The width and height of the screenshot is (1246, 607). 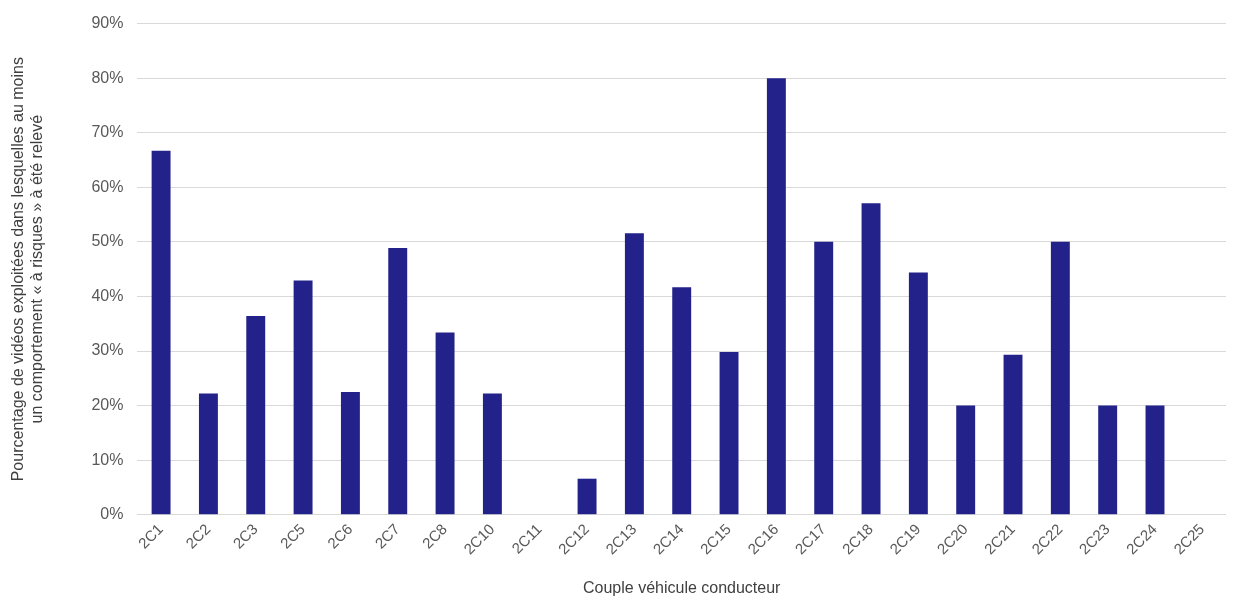 I want to click on y-tick-label: 10%, so click(x=107, y=459).